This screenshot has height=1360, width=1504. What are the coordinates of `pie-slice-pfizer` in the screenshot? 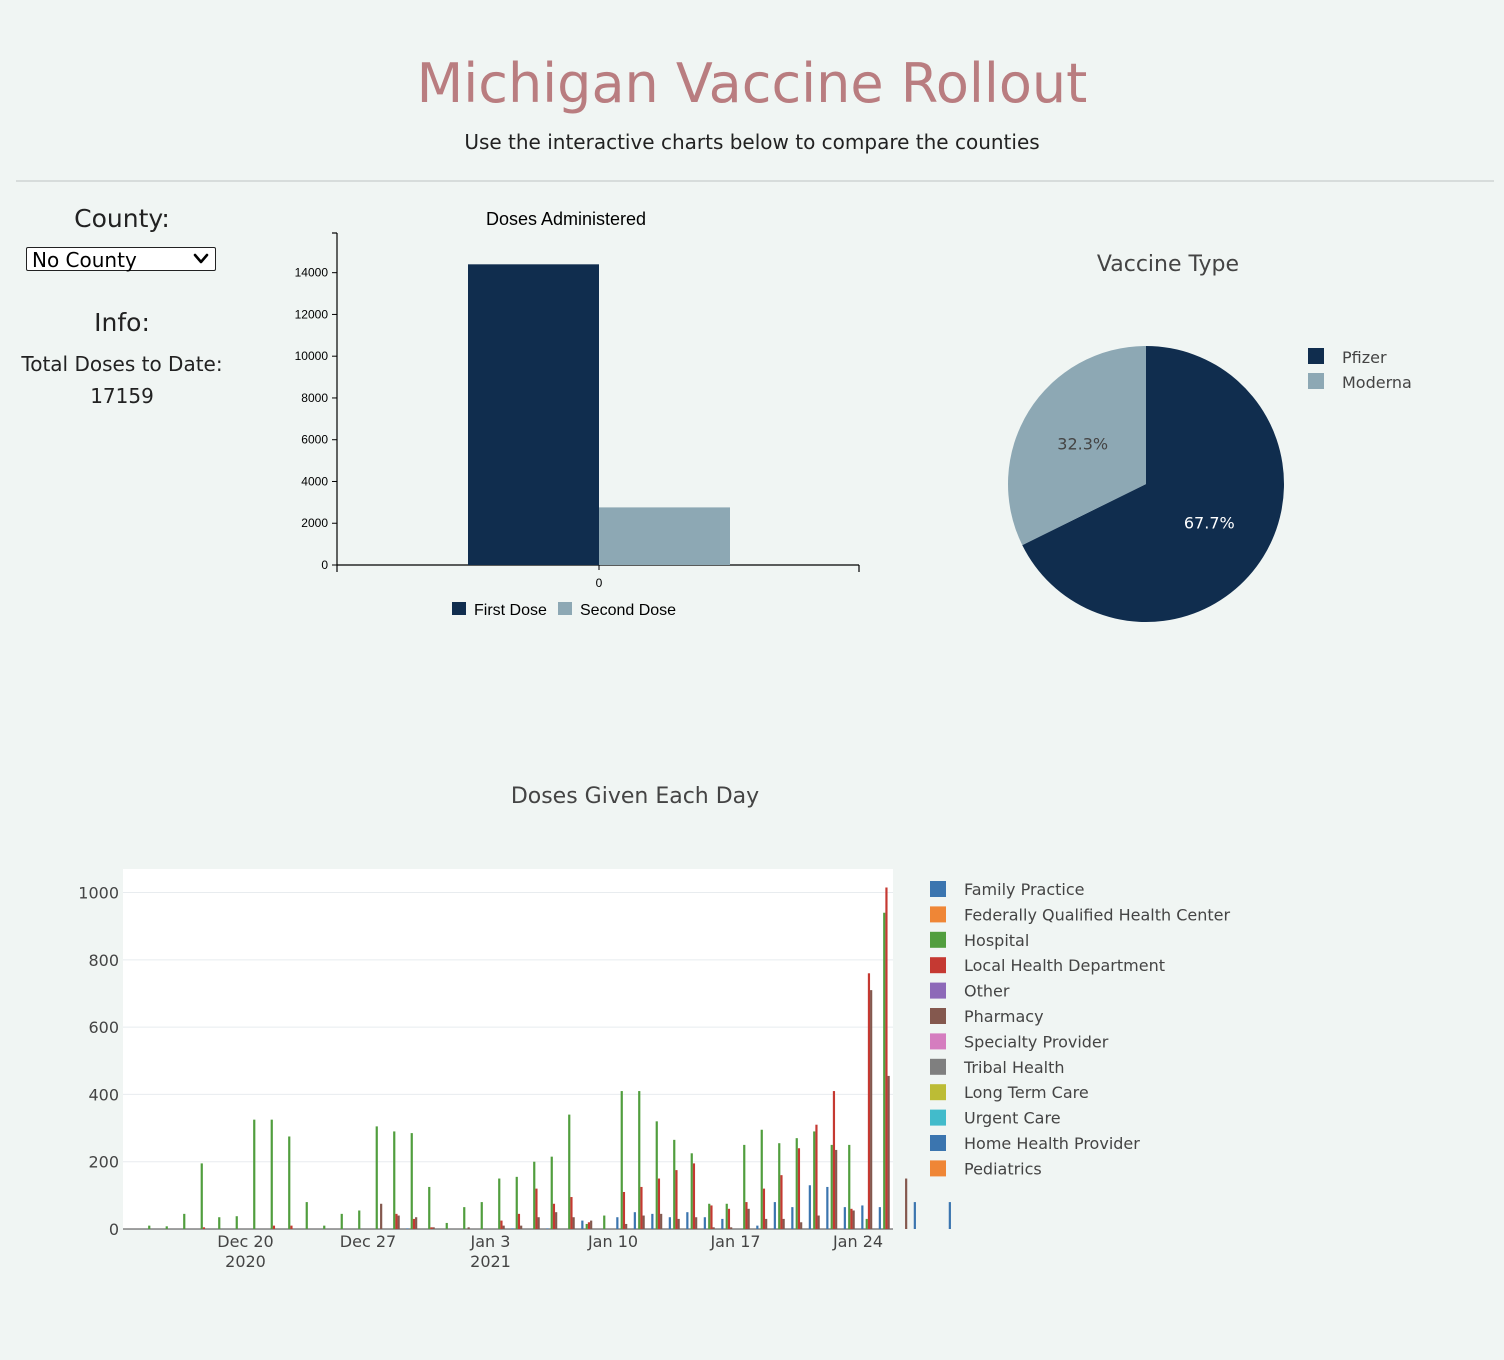 It's located at (1153, 484).